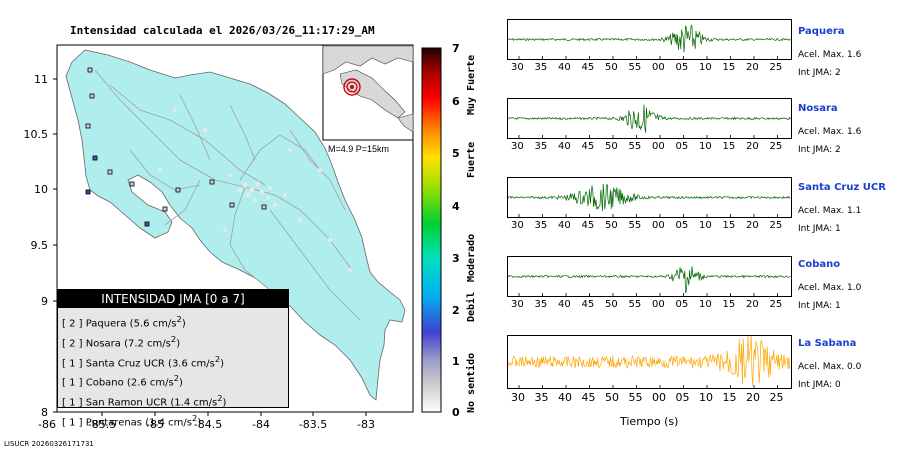 The width and height of the screenshot is (910, 460). Describe the element at coordinates (842, 187) in the screenshot. I see `station-name: Santa Cruz UCR` at that location.